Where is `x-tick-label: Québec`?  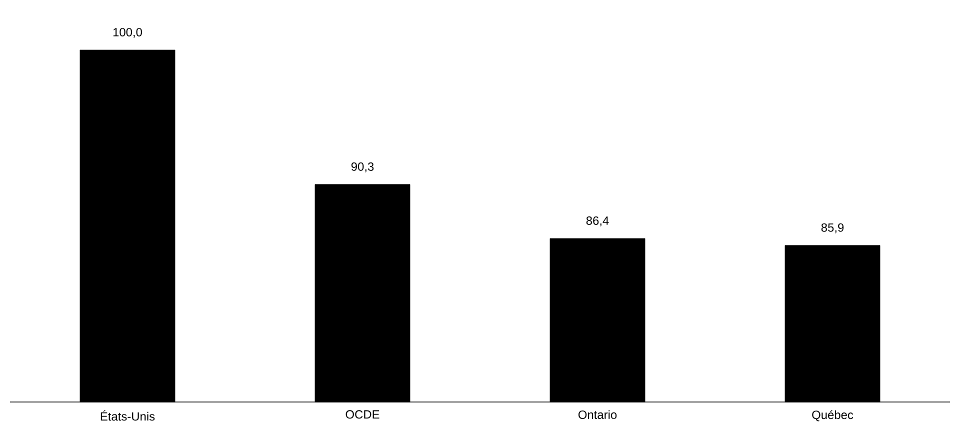 x-tick-label: Québec is located at coordinates (833, 416).